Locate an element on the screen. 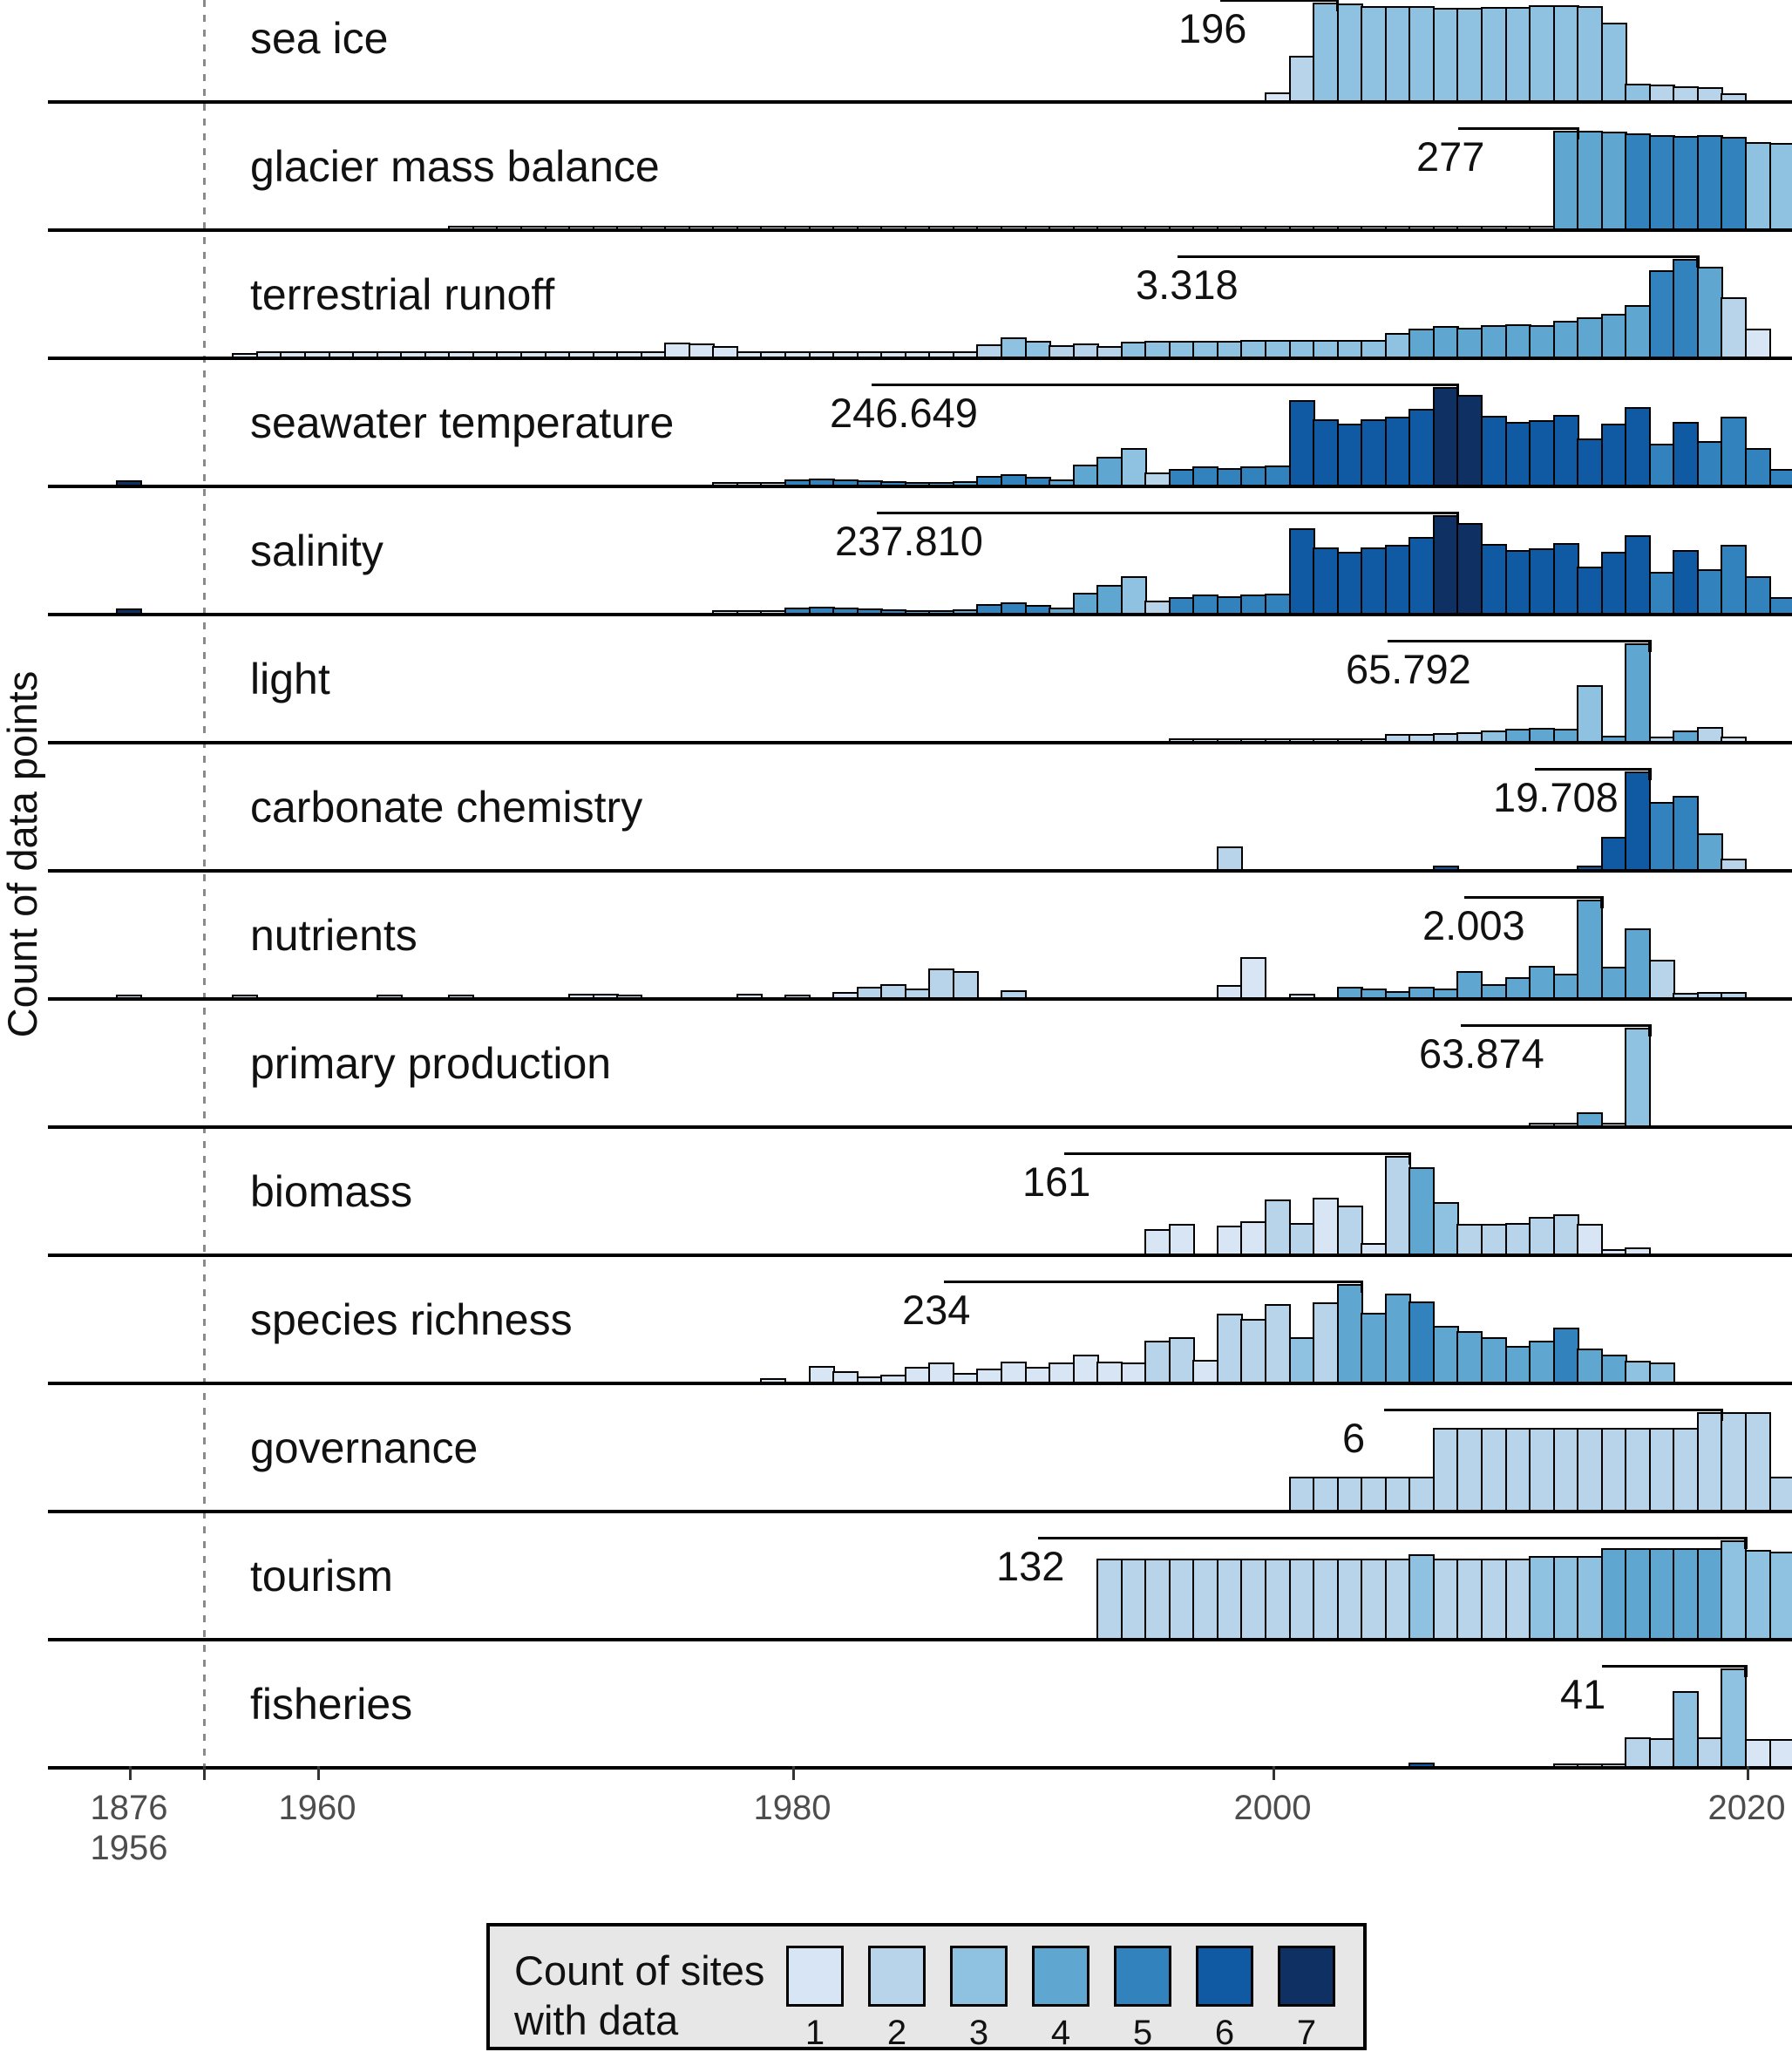 Image resolution: width=1792 pixels, height=2052 pixels. annotation-value: 6 is located at coordinates (1354, 1438).